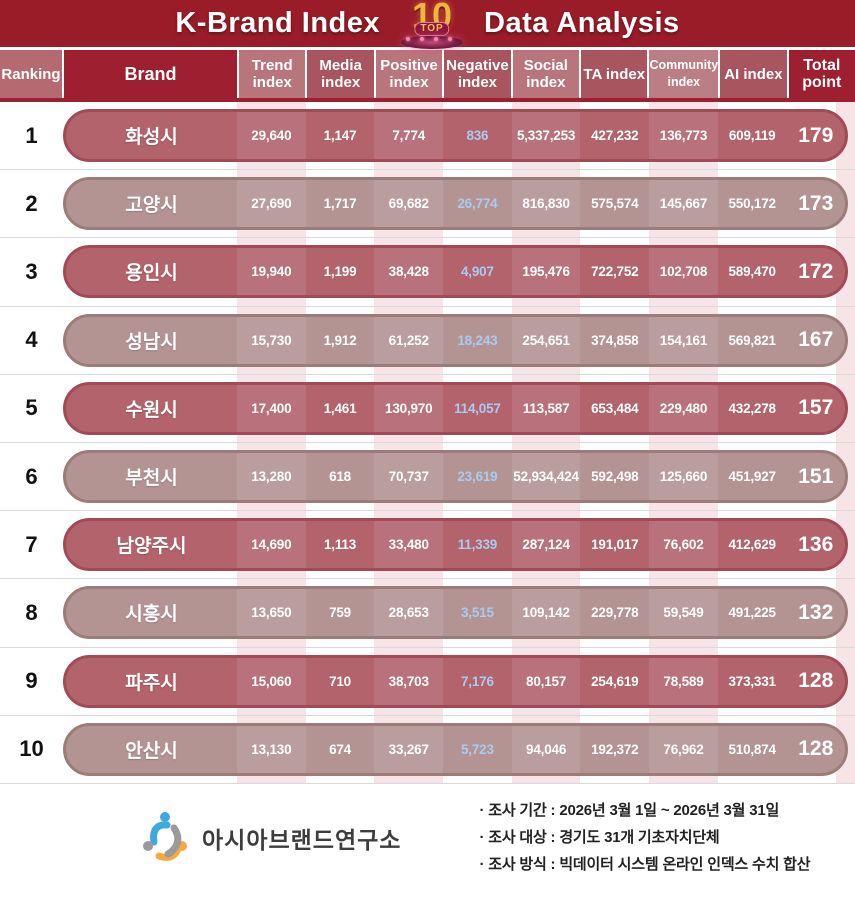 The width and height of the screenshot is (855, 898). What do you see at coordinates (477, 408) in the screenshot?
I see `cell-negative-index: 114,057` at bounding box center [477, 408].